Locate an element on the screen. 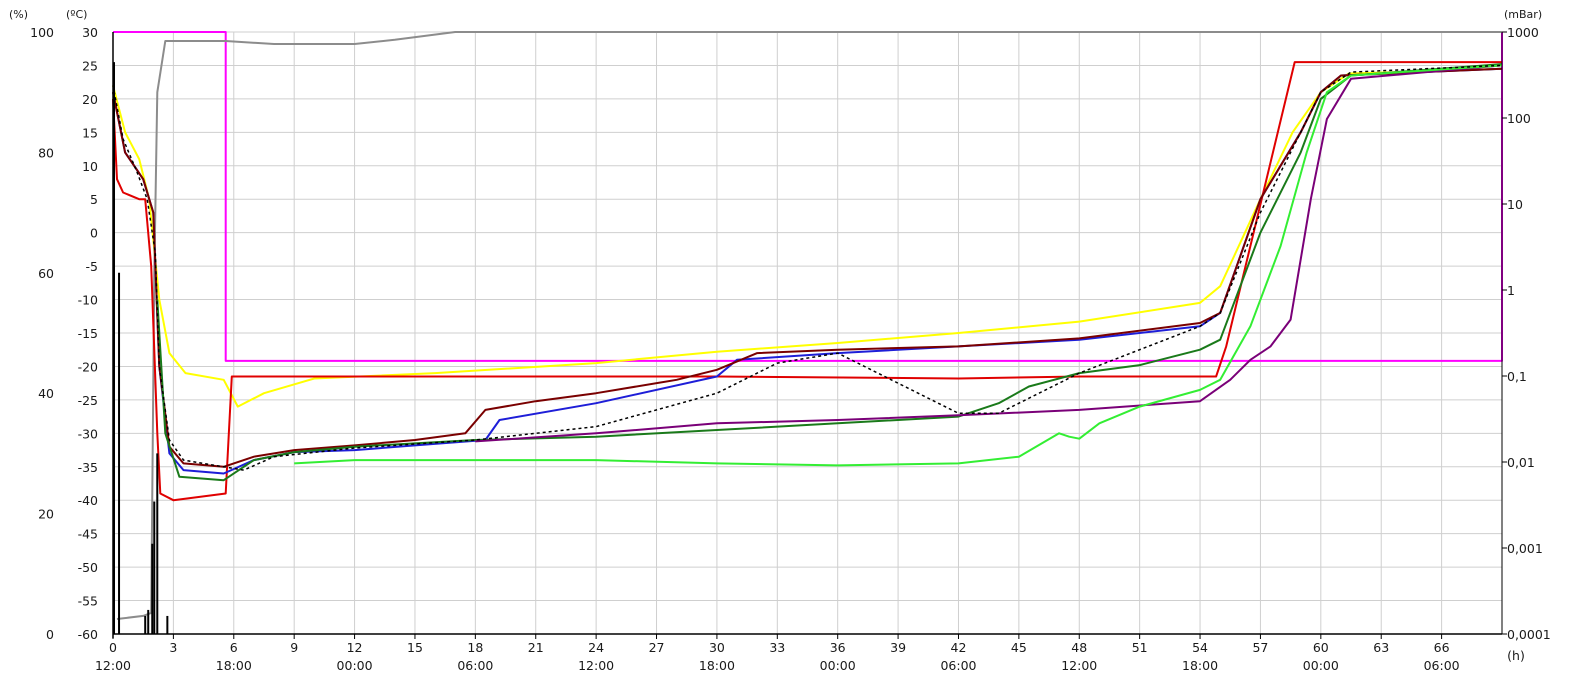 This screenshot has width=1582, height=685. y-pressure-tick-label: 1 is located at coordinates (1511, 290).